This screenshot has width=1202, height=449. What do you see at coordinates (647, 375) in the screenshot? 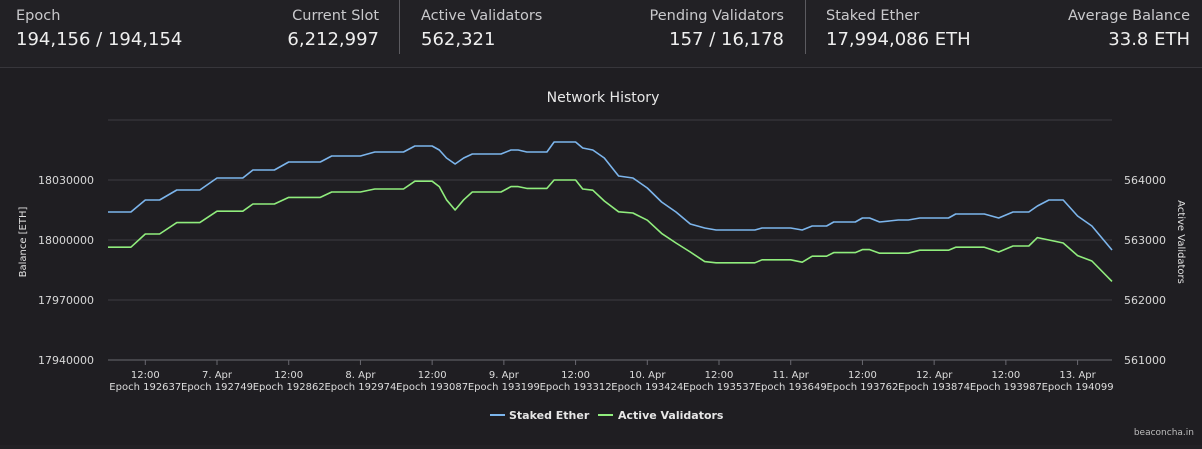
I see `x-tick-label: 10. Apr` at bounding box center [647, 375].